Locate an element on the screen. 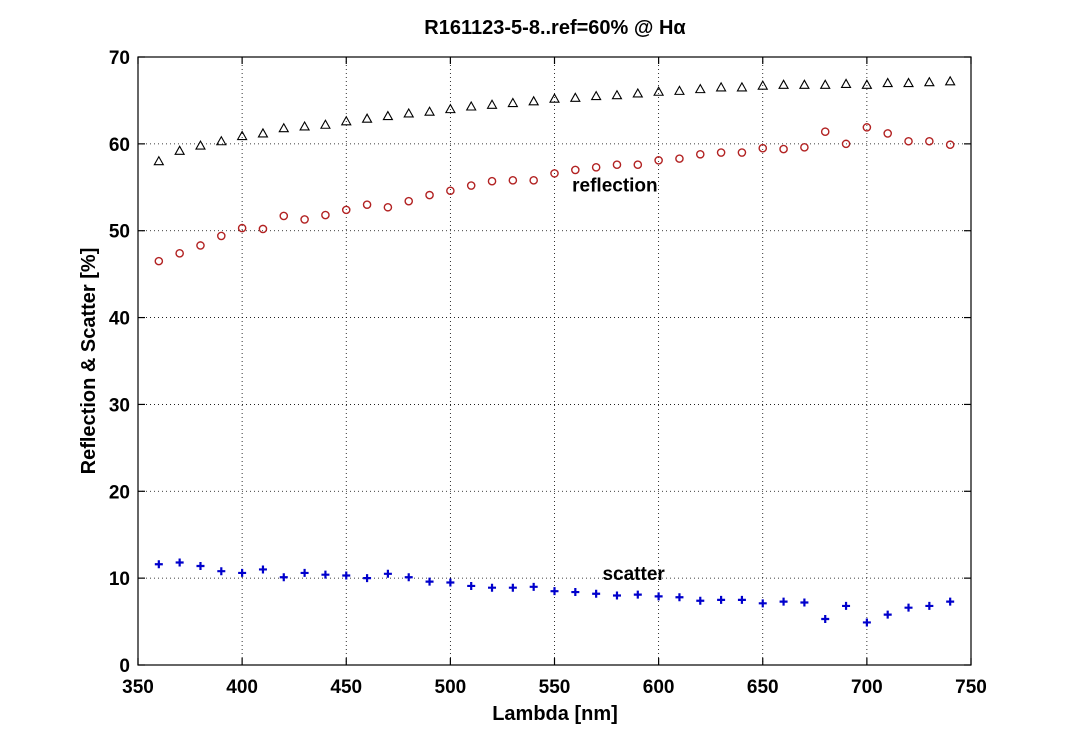 The image size is (1075, 747). y-axis-label: Reflection & Scatter [%] is located at coordinates (89, 361).